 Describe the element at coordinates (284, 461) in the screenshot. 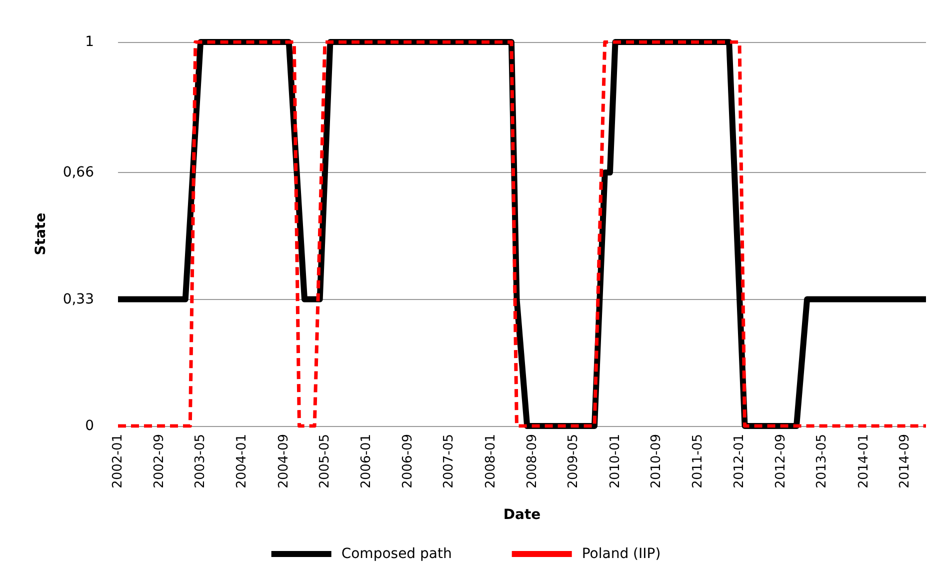

I see `x-tick-label: 2004-09` at that location.